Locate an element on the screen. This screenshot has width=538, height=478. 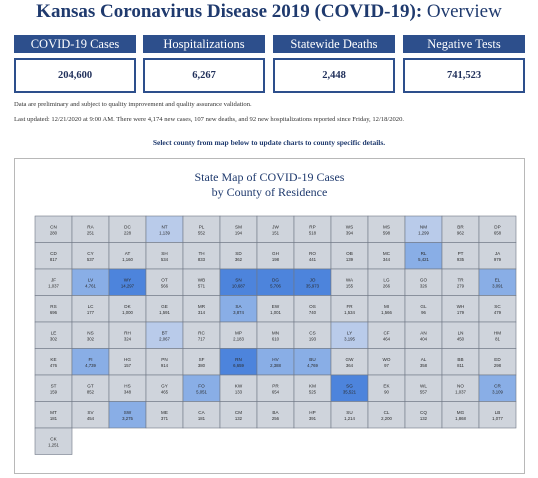
county-ws is located at coordinates (349, 229).